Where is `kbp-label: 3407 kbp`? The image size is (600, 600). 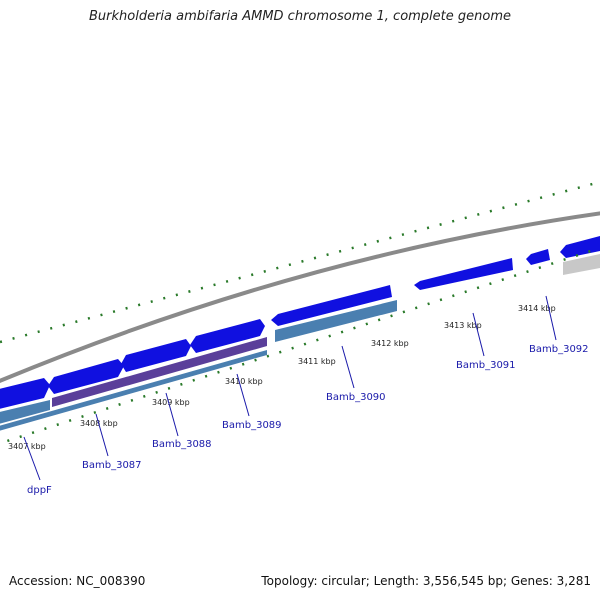
kbp-label: 3407 kbp is located at coordinates (27, 446).